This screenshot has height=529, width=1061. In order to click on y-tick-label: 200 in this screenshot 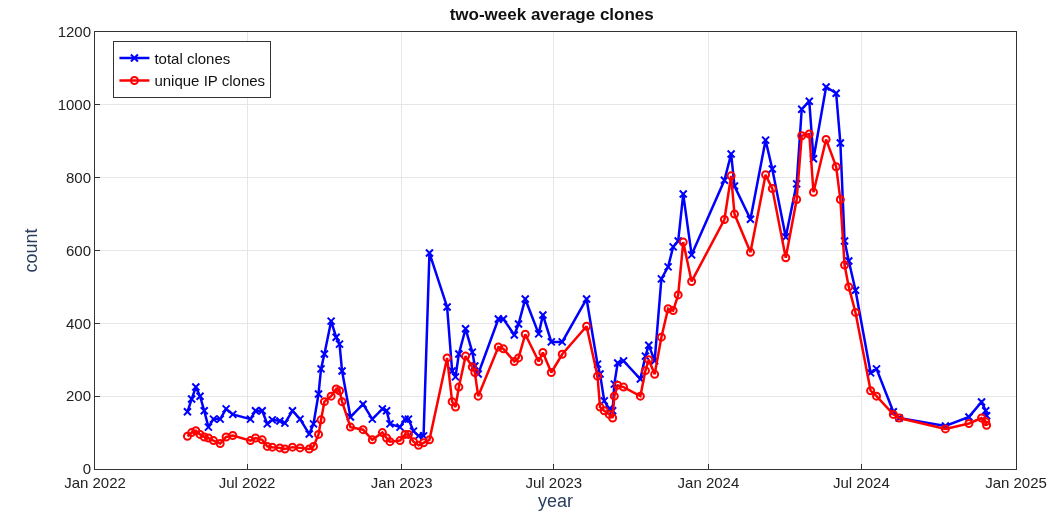, I will do `click(78, 396)`.